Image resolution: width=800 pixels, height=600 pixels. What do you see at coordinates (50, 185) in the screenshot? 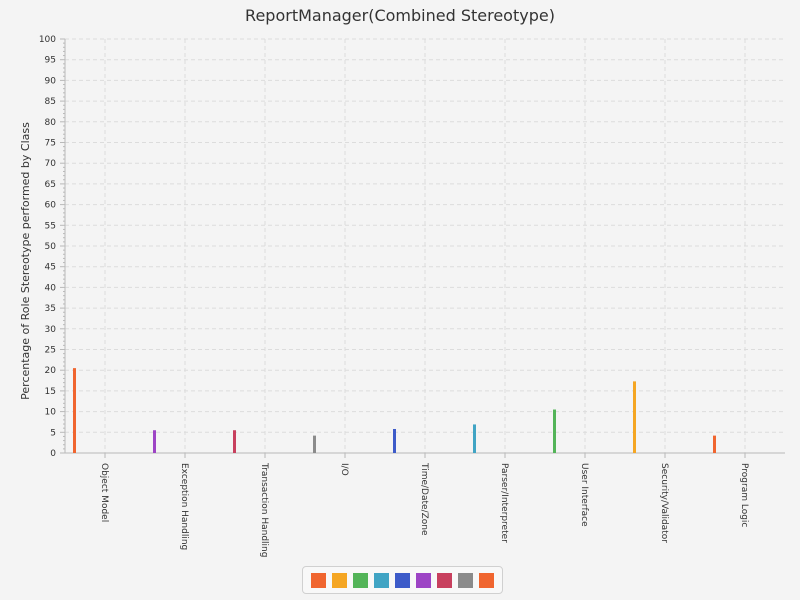
I see `y-tick-label: 65` at bounding box center [50, 185].